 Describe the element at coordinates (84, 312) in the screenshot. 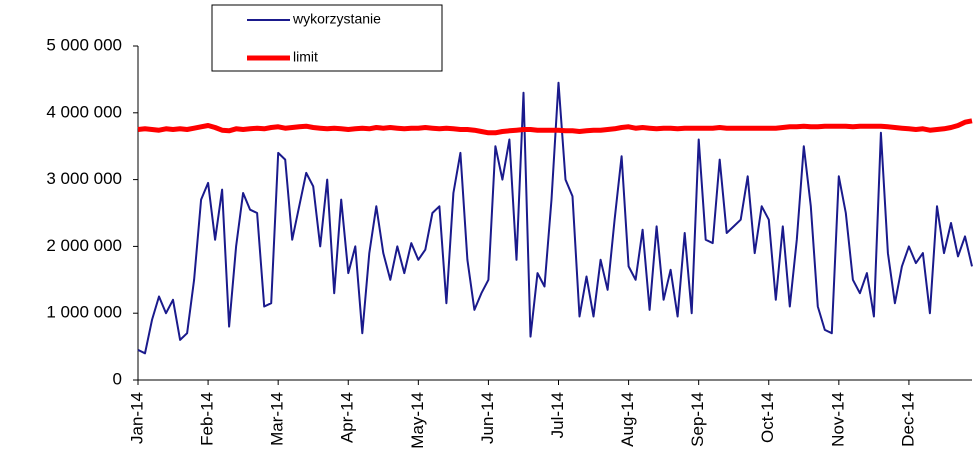

I see `y-tick-label: 1 000 000` at that location.